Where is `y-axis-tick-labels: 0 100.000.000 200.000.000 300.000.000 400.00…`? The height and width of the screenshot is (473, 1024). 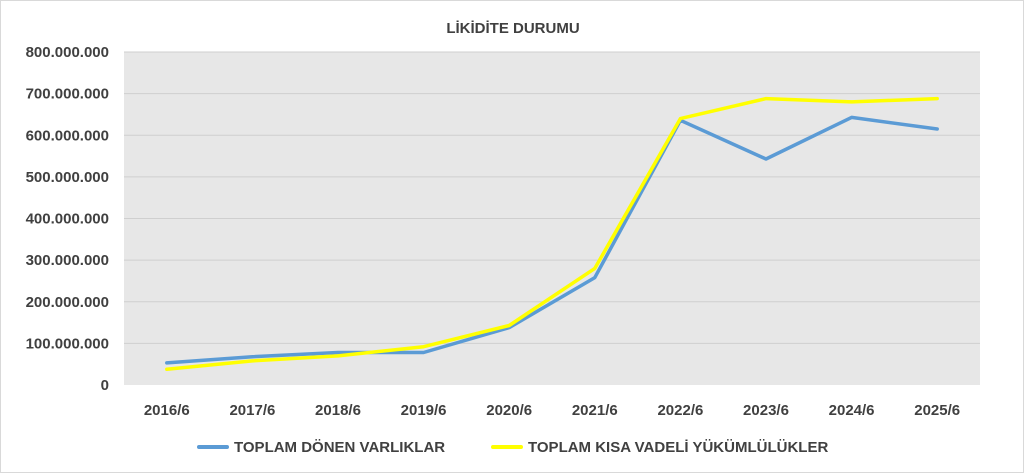 y-axis-tick-labels: 0 100.000.000 200.000.000 300.000.000 400.00… is located at coordinates (67, 219).